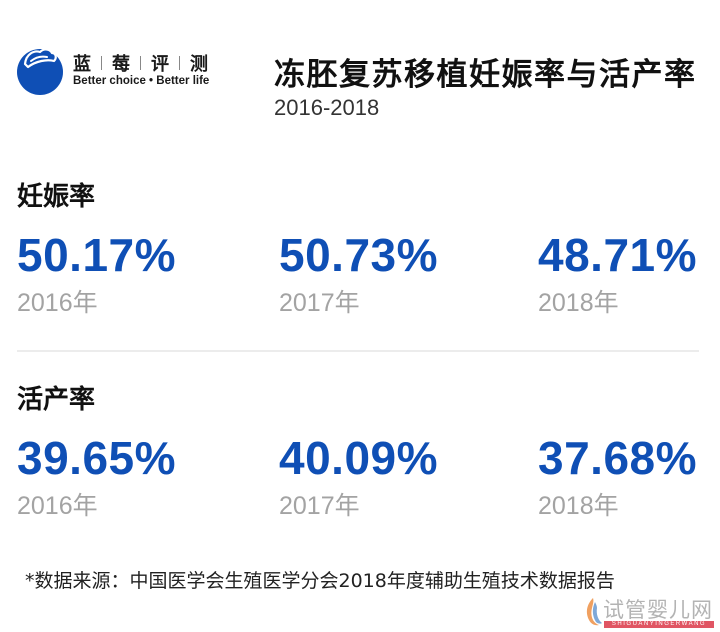 This screenshot has height=632, width=720. What do you see at coordinates (359, 255) in the screenshot?
I see `stat-value: 50.73%` at bounding box center [359, 255].